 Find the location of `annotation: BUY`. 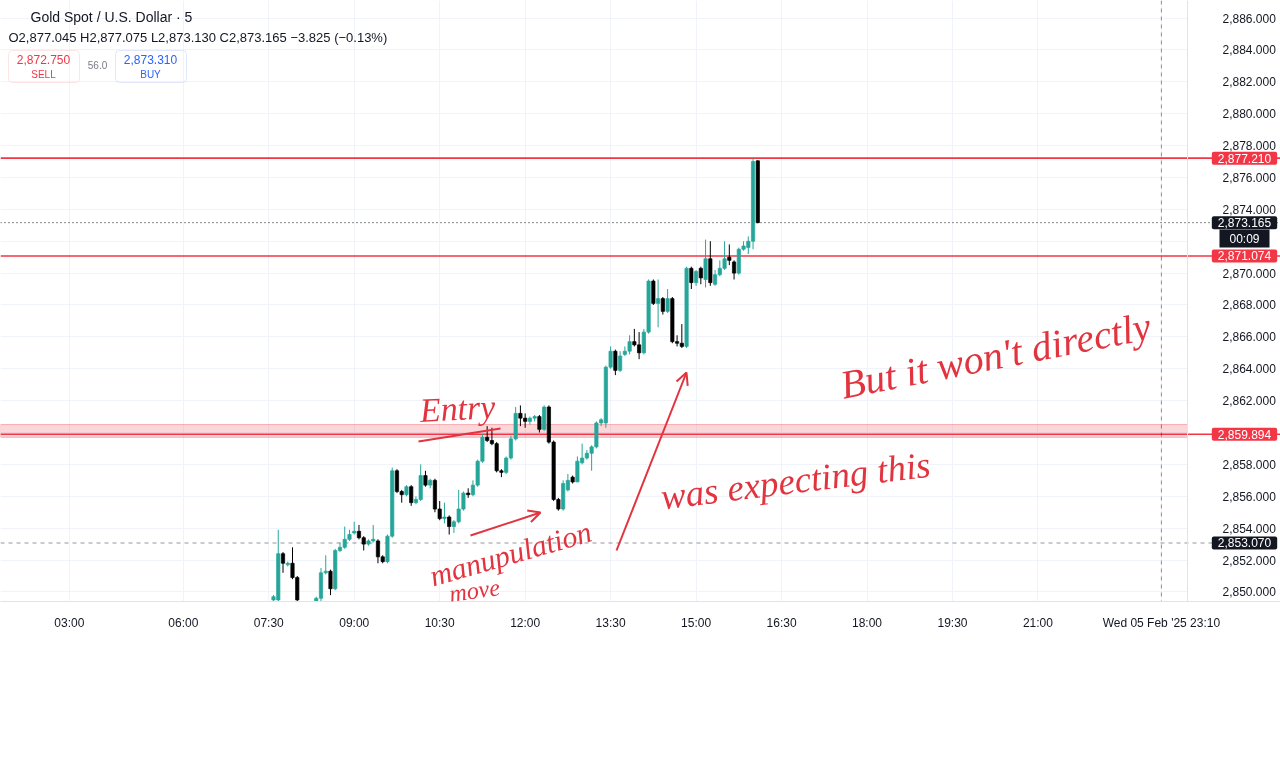

annotation: BUY is located at coordinates (151, 74).